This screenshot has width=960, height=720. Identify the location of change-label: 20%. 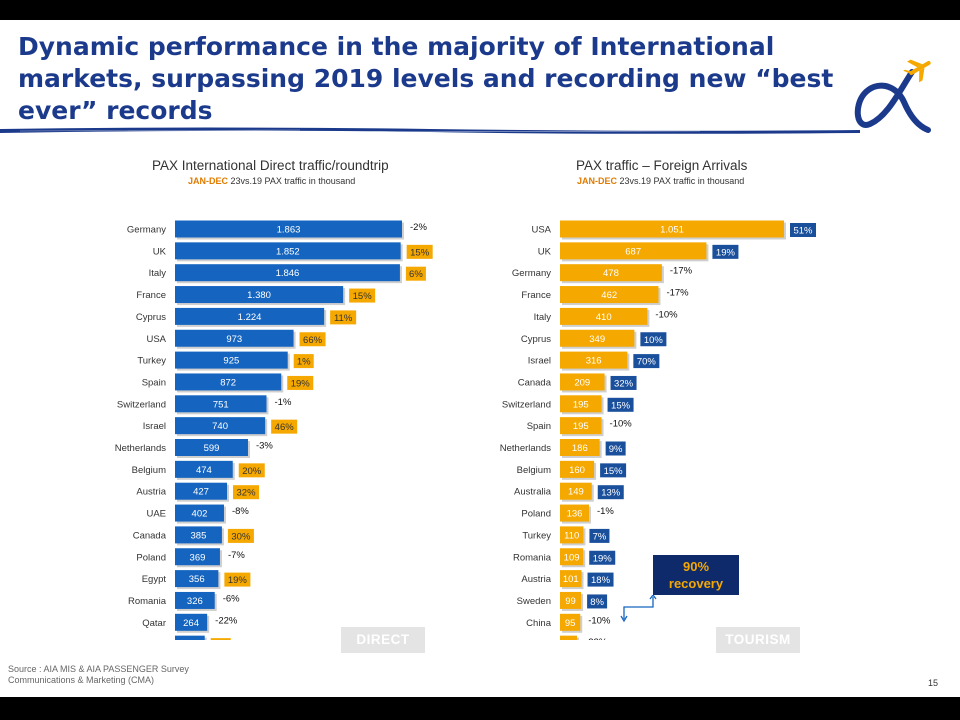
(252, 471).